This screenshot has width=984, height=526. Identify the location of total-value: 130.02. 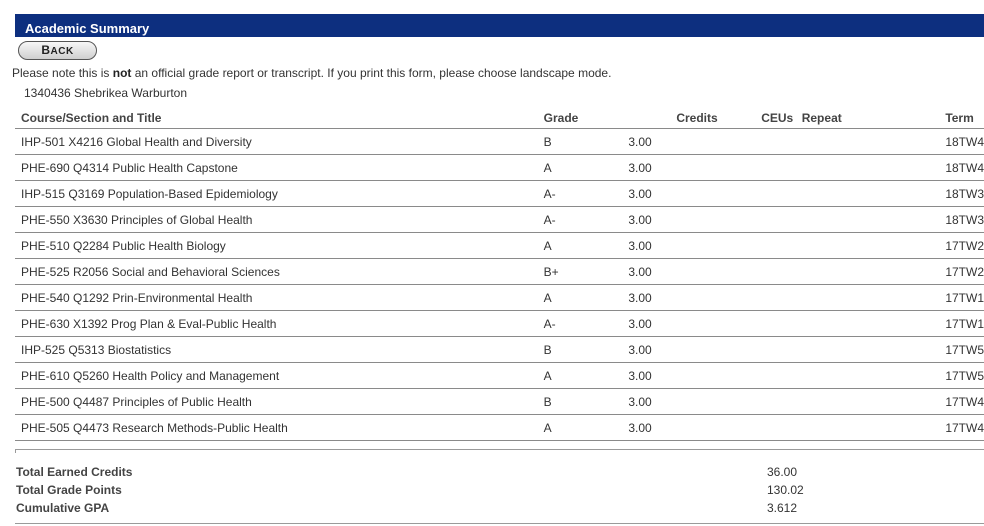
(785, 490).